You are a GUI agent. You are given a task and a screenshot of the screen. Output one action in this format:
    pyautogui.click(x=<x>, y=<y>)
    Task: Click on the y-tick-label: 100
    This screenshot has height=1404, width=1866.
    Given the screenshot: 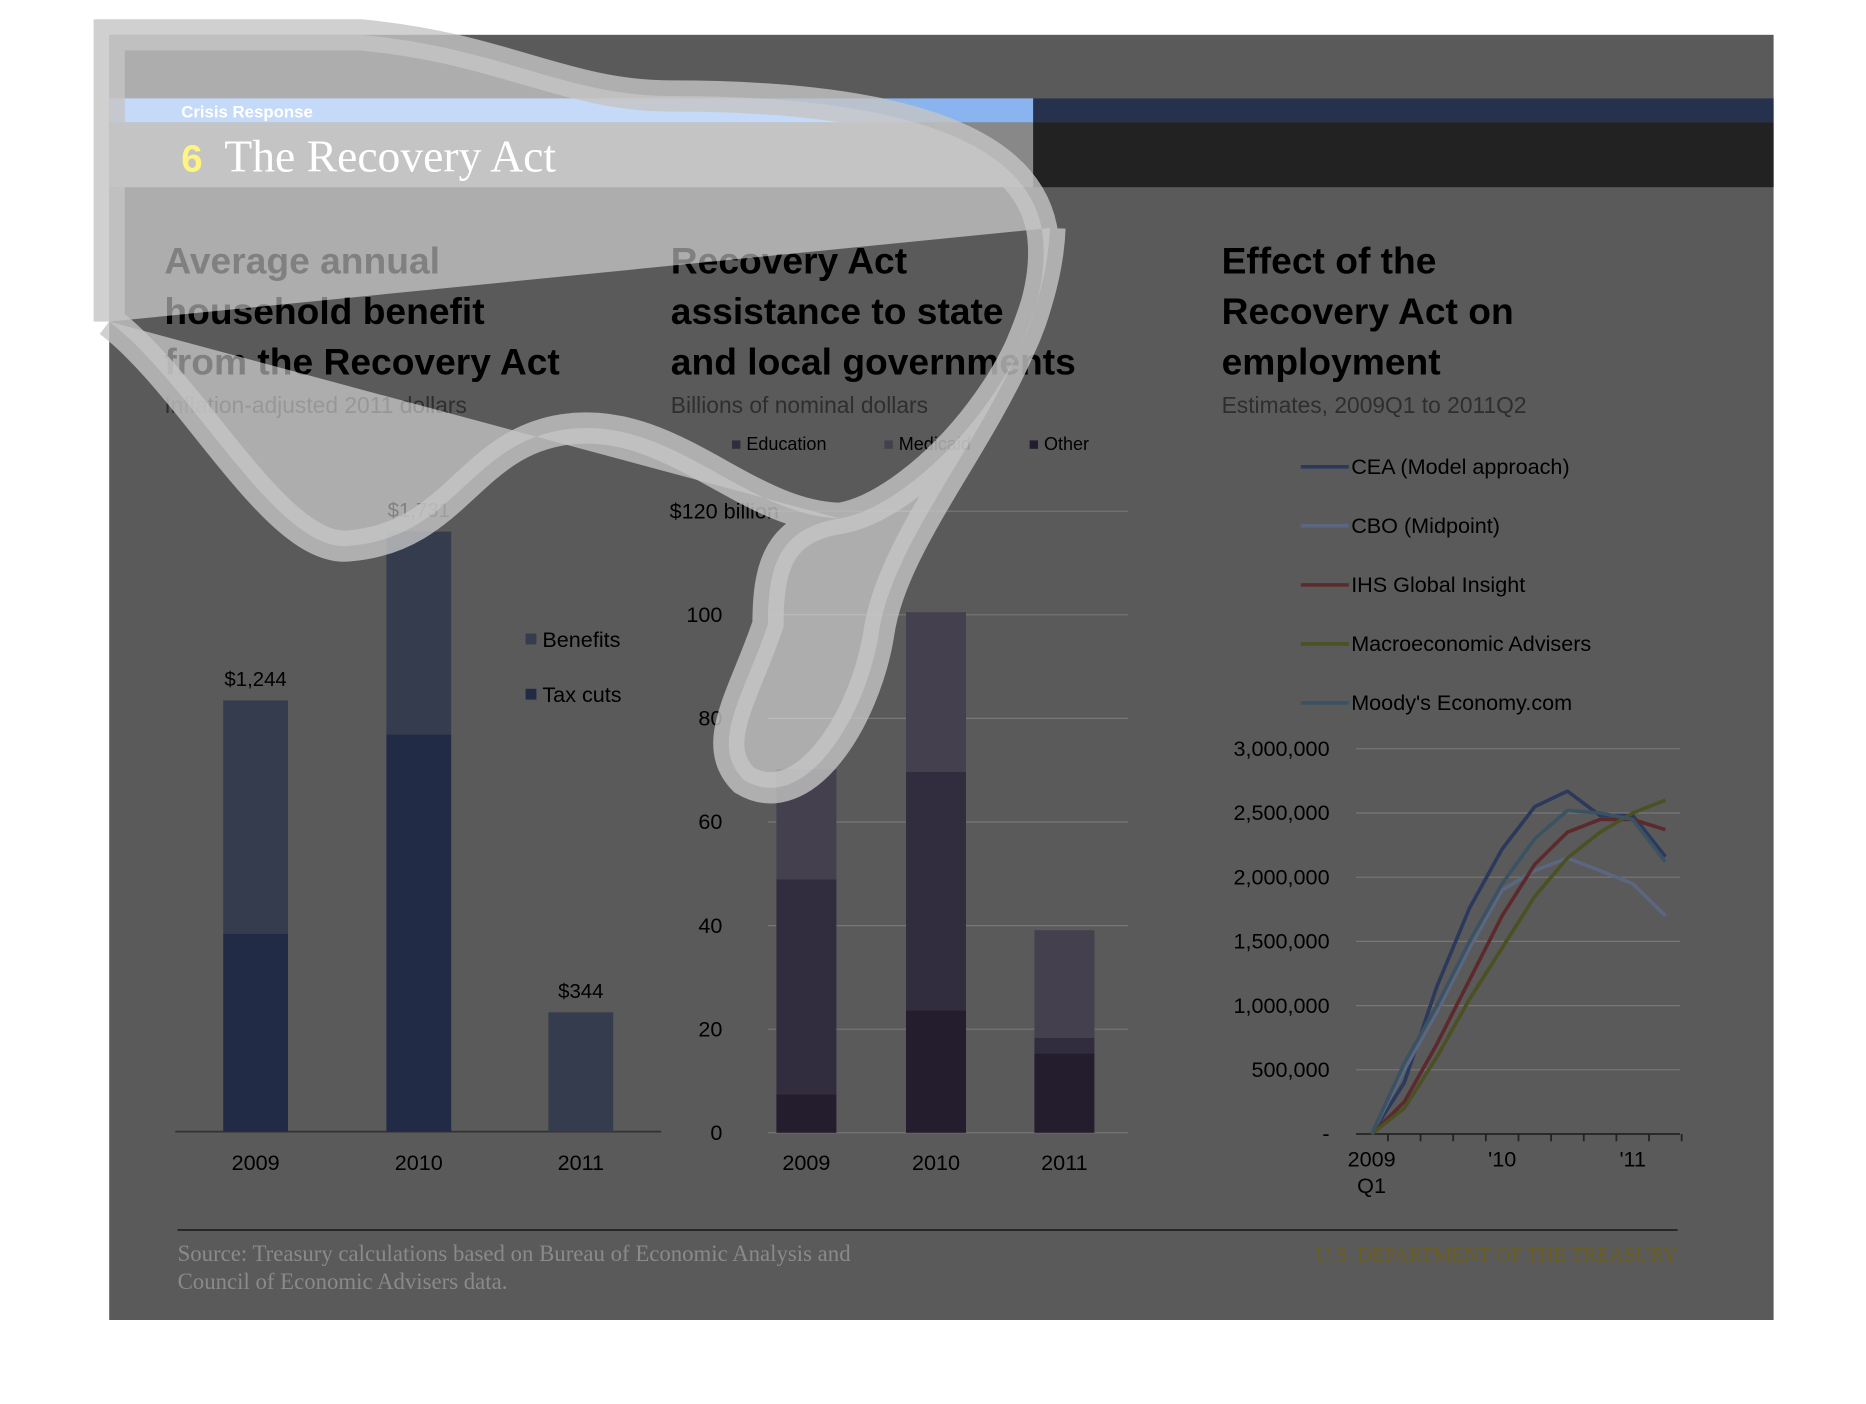 What is the action you would take?
    pyautogui.click(x=704, y=614)
    